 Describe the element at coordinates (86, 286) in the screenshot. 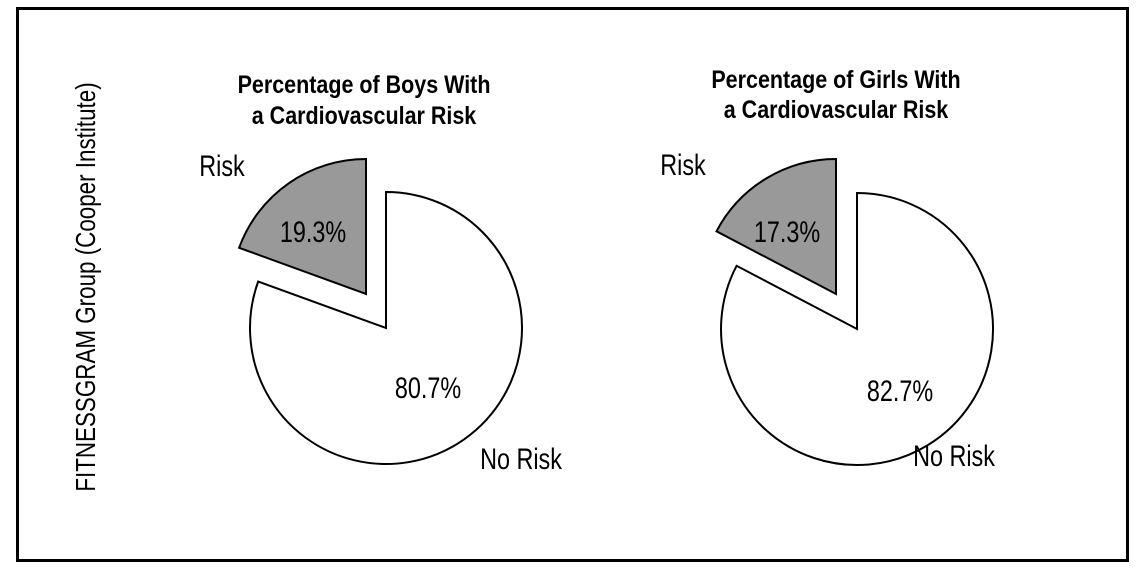

I see `source-attribution-label: FITNESSGRAM Group (Cooper Institute)` at that location.